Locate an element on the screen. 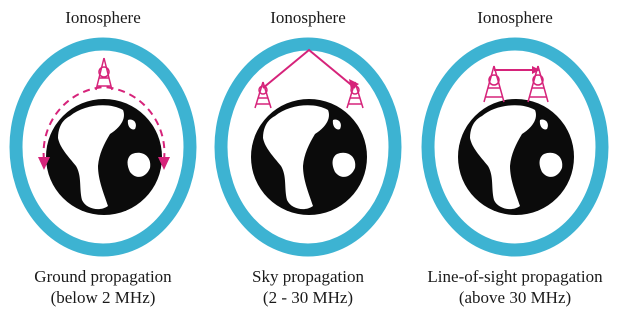 The image size is (619, 322). caption-title: Line-of-sight propagation is located at coordinates (515, 276).